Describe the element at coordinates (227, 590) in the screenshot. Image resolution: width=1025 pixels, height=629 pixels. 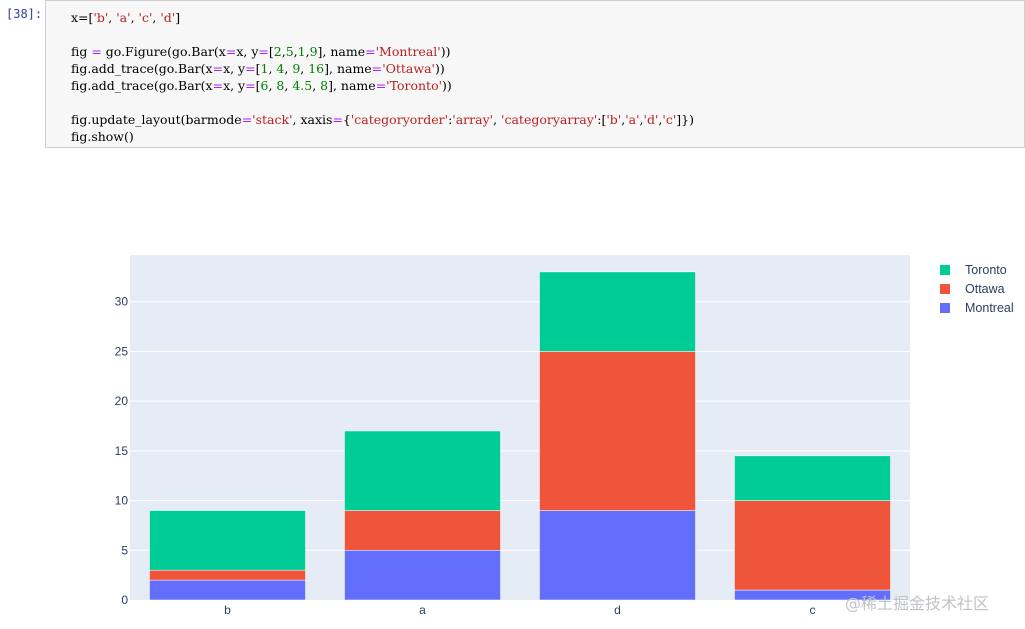
I see `bar-montreal-b` at that location.